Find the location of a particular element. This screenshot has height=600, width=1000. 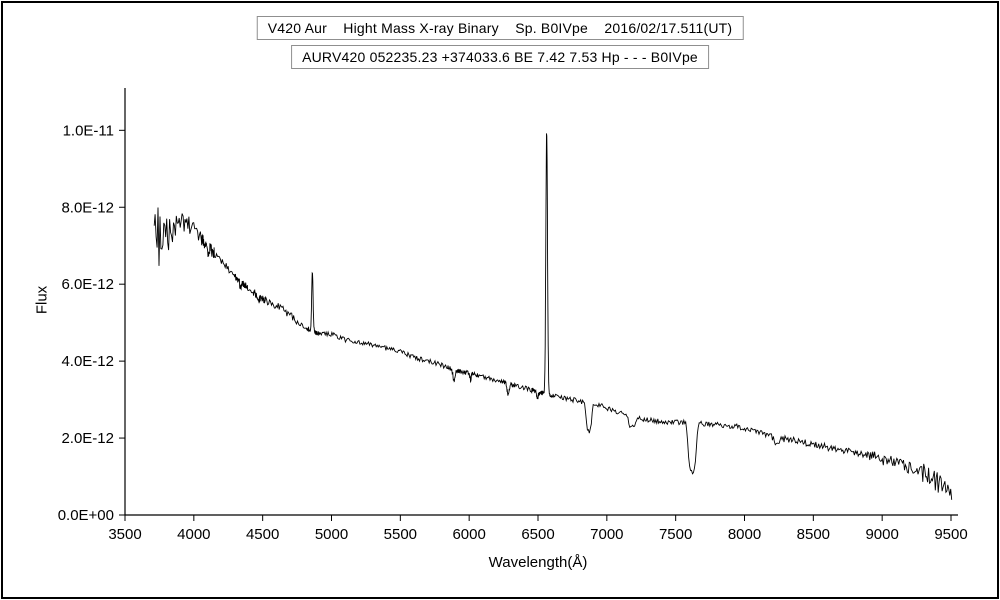

y-tick-label: 0.0E+00 is located at coordinates (86, 515).